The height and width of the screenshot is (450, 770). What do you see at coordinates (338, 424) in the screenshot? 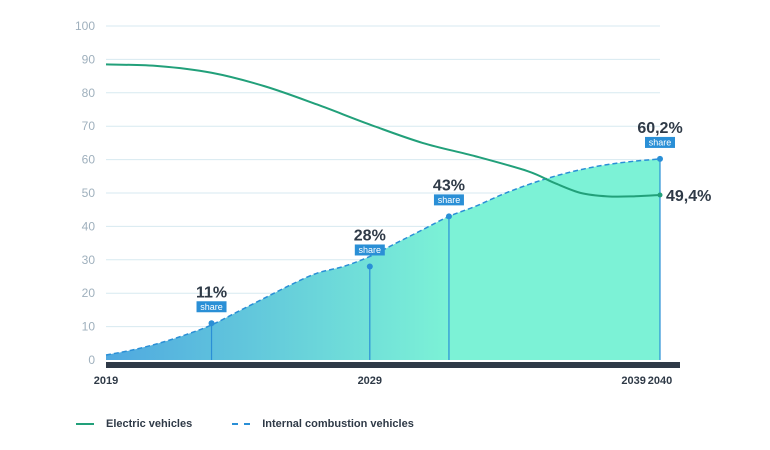
I see `legend-label-internal-combustion: Internal combustion vehicles` at bounding box center [338, 424].